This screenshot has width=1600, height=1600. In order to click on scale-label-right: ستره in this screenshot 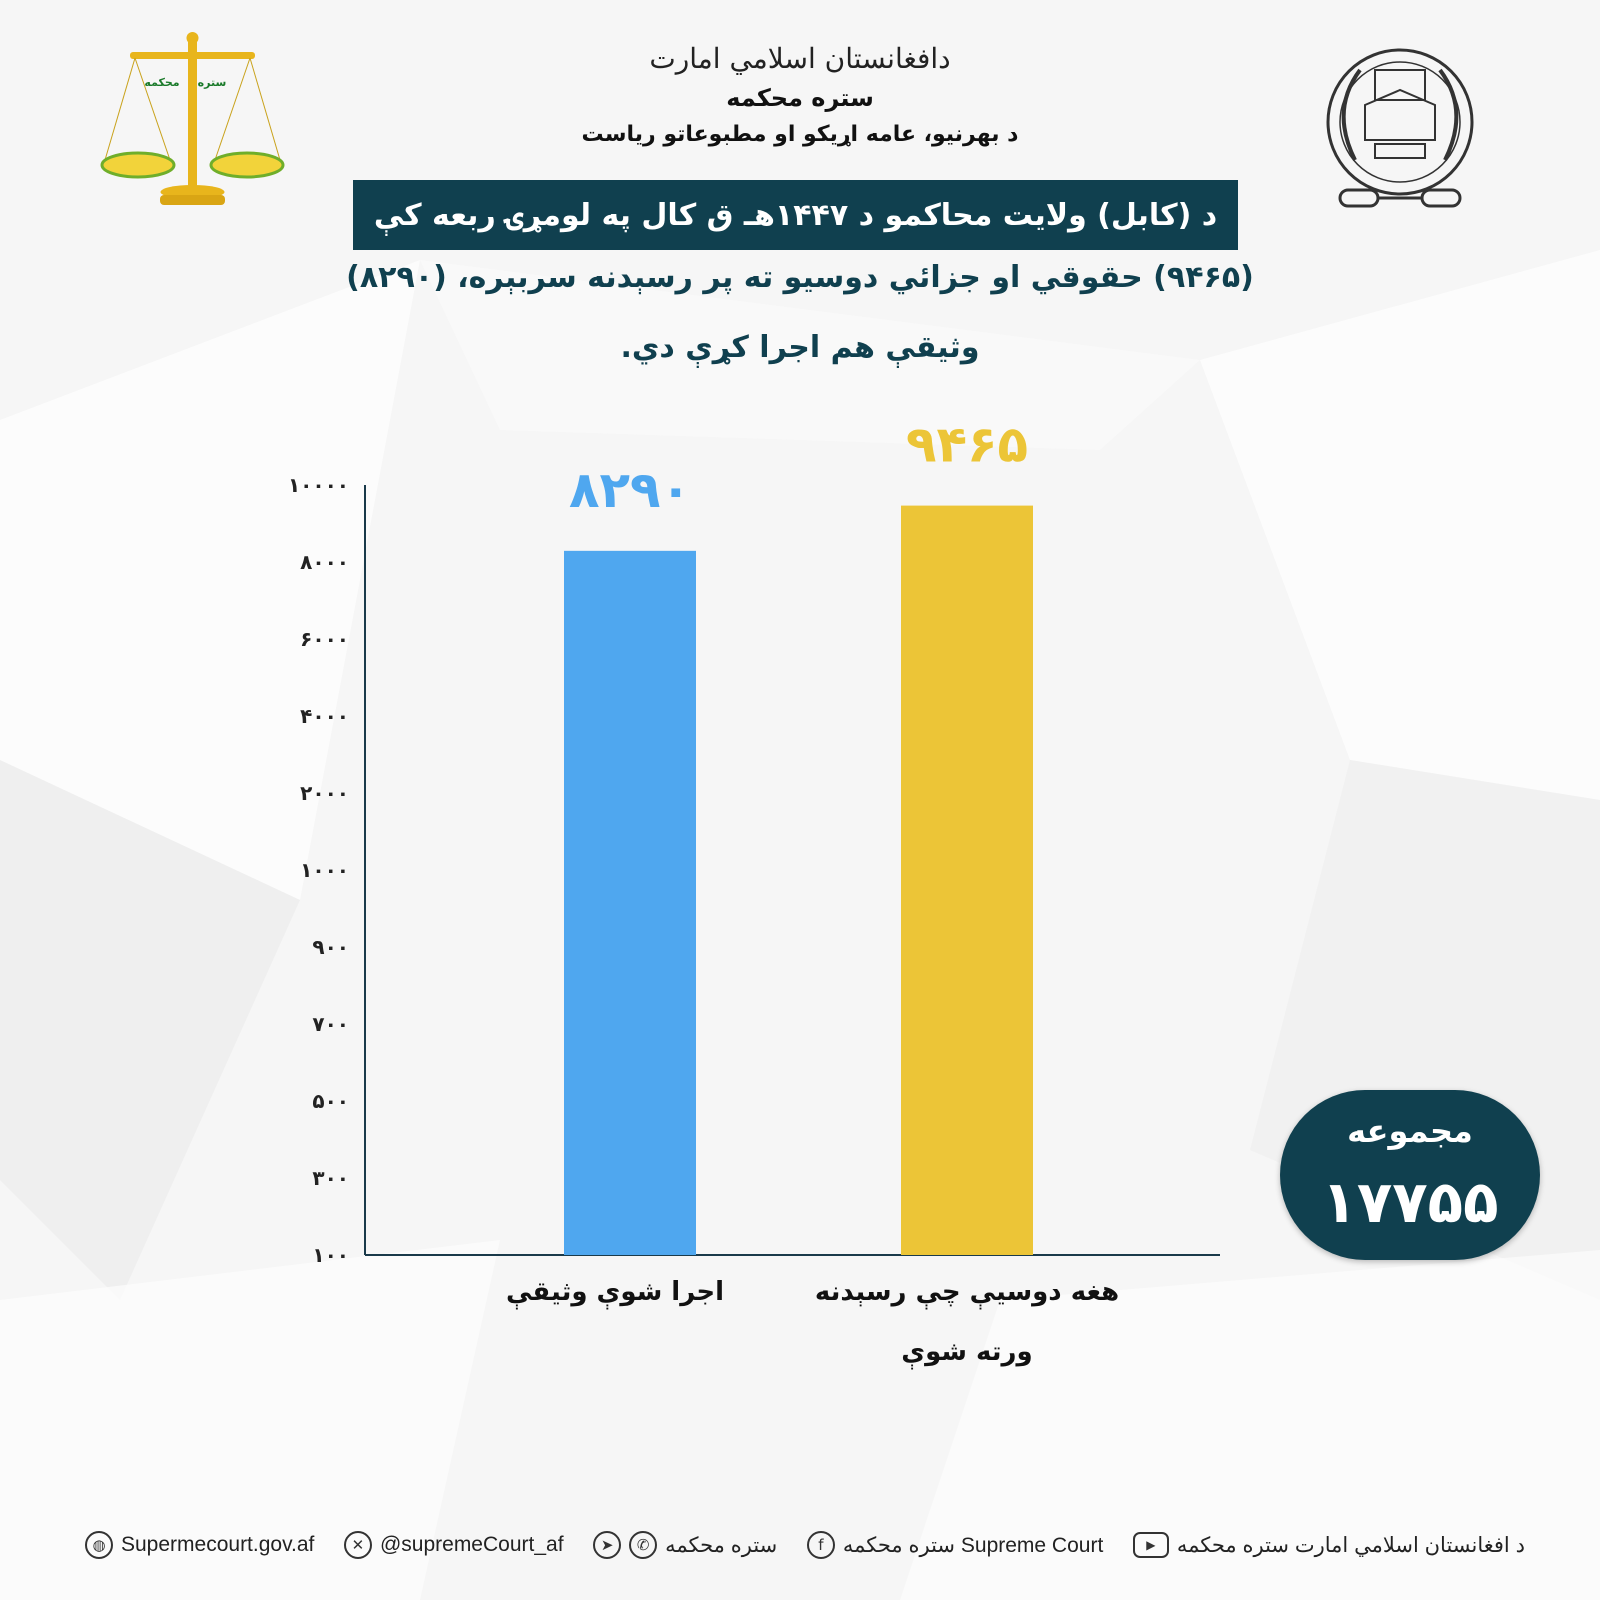, I will do `click(212, 82)`.